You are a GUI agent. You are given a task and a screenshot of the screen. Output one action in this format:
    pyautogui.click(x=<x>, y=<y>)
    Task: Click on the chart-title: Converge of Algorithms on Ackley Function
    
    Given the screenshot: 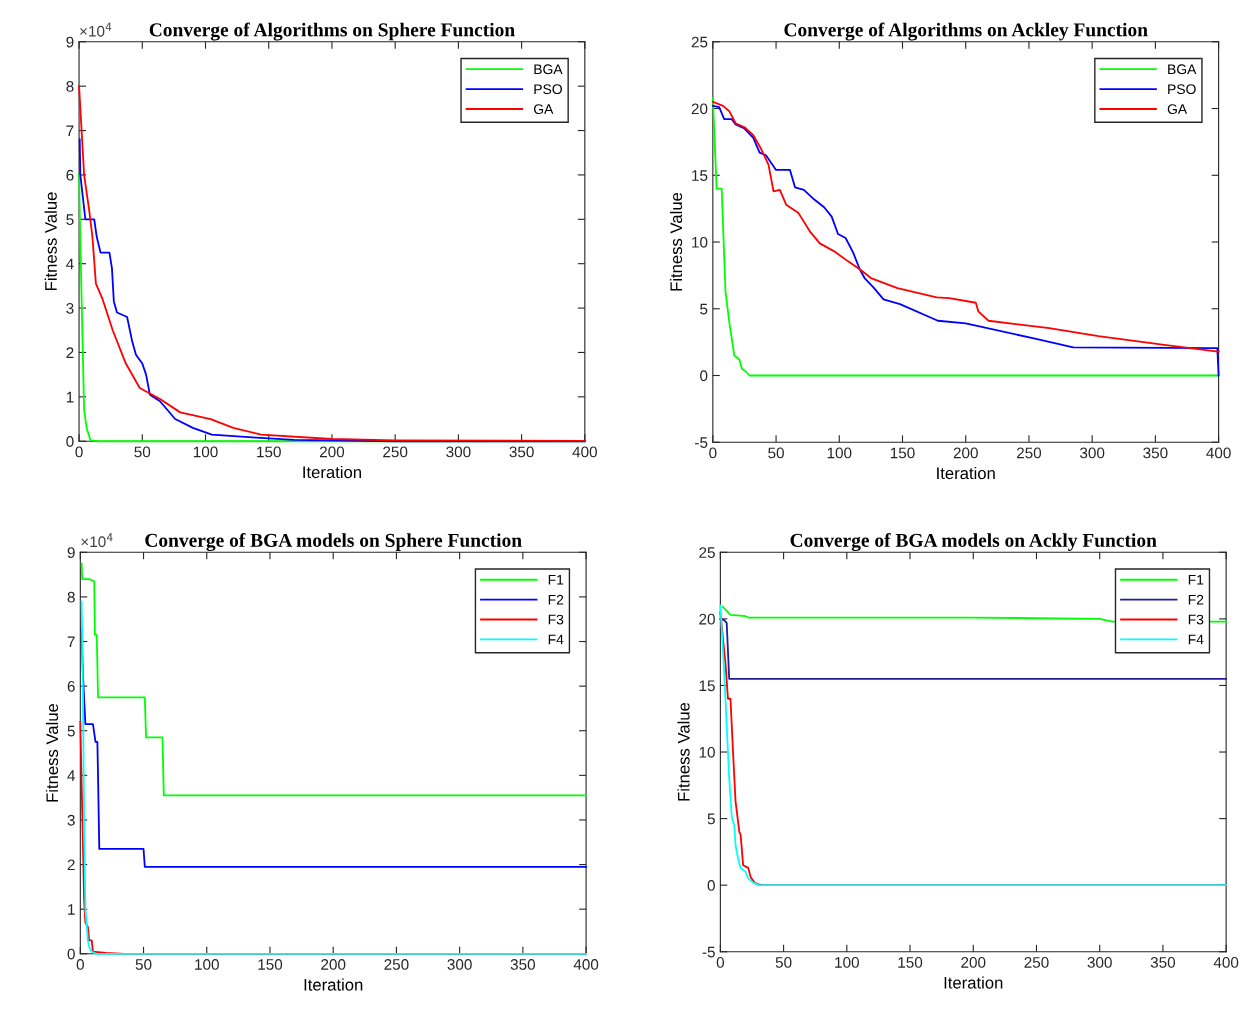 What is the action you would take?
    pyautogui.click(x=966, y=31)
    